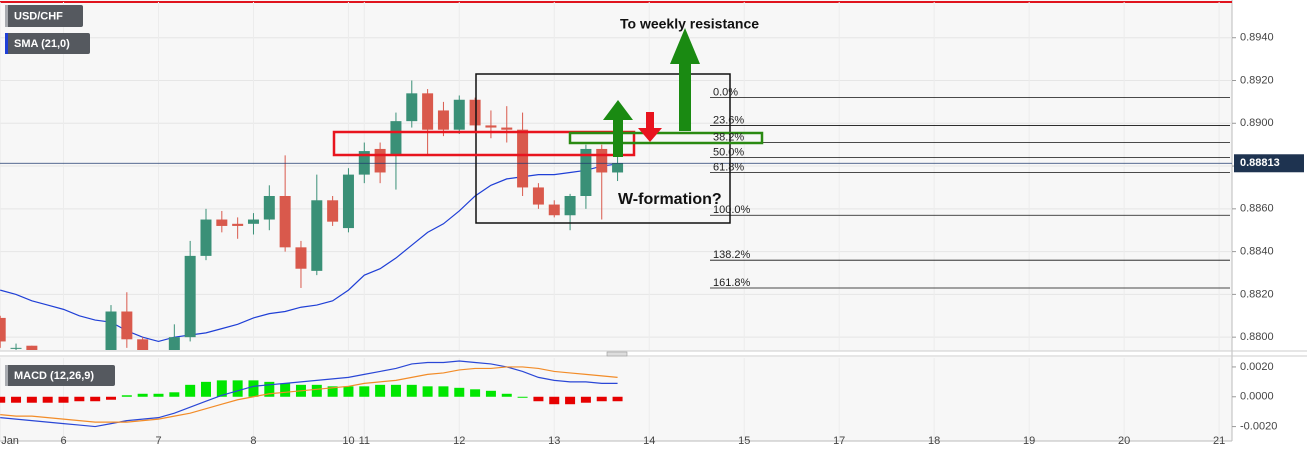  I want to click on fib-label: 100.0%, so click(732, 210).